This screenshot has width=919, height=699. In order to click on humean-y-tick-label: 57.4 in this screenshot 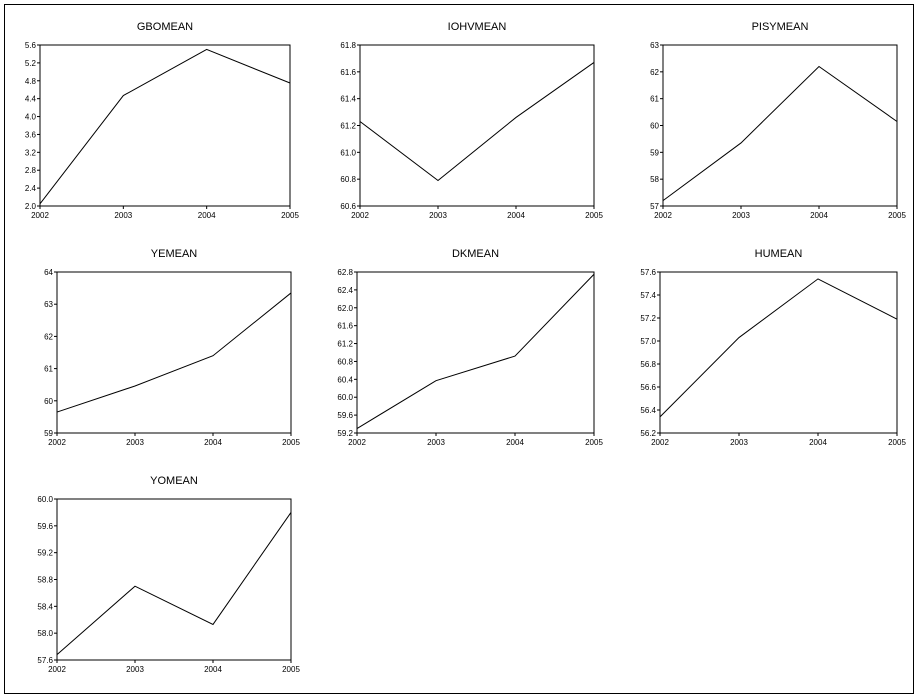, I will do `click(648, 295)`.